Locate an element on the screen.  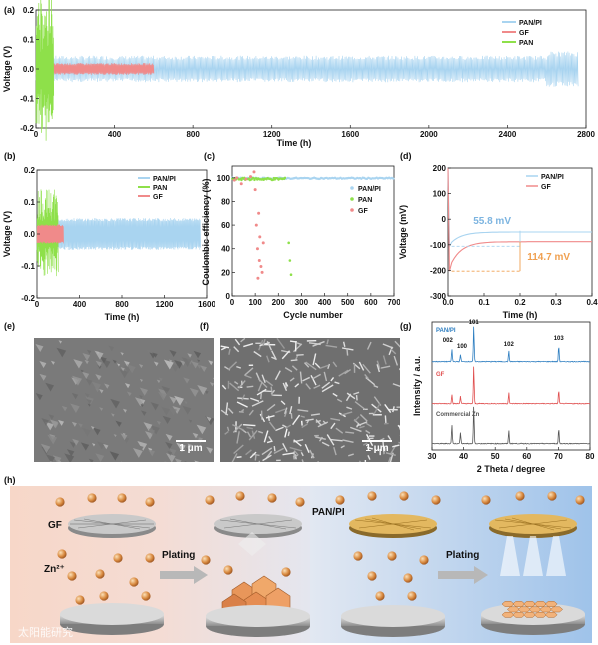
peak-label: 100 is located at coordinates (462, 347).